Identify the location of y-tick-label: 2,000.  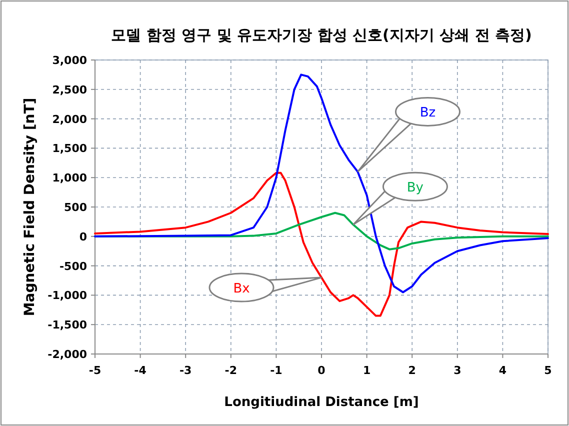
(70, 119).